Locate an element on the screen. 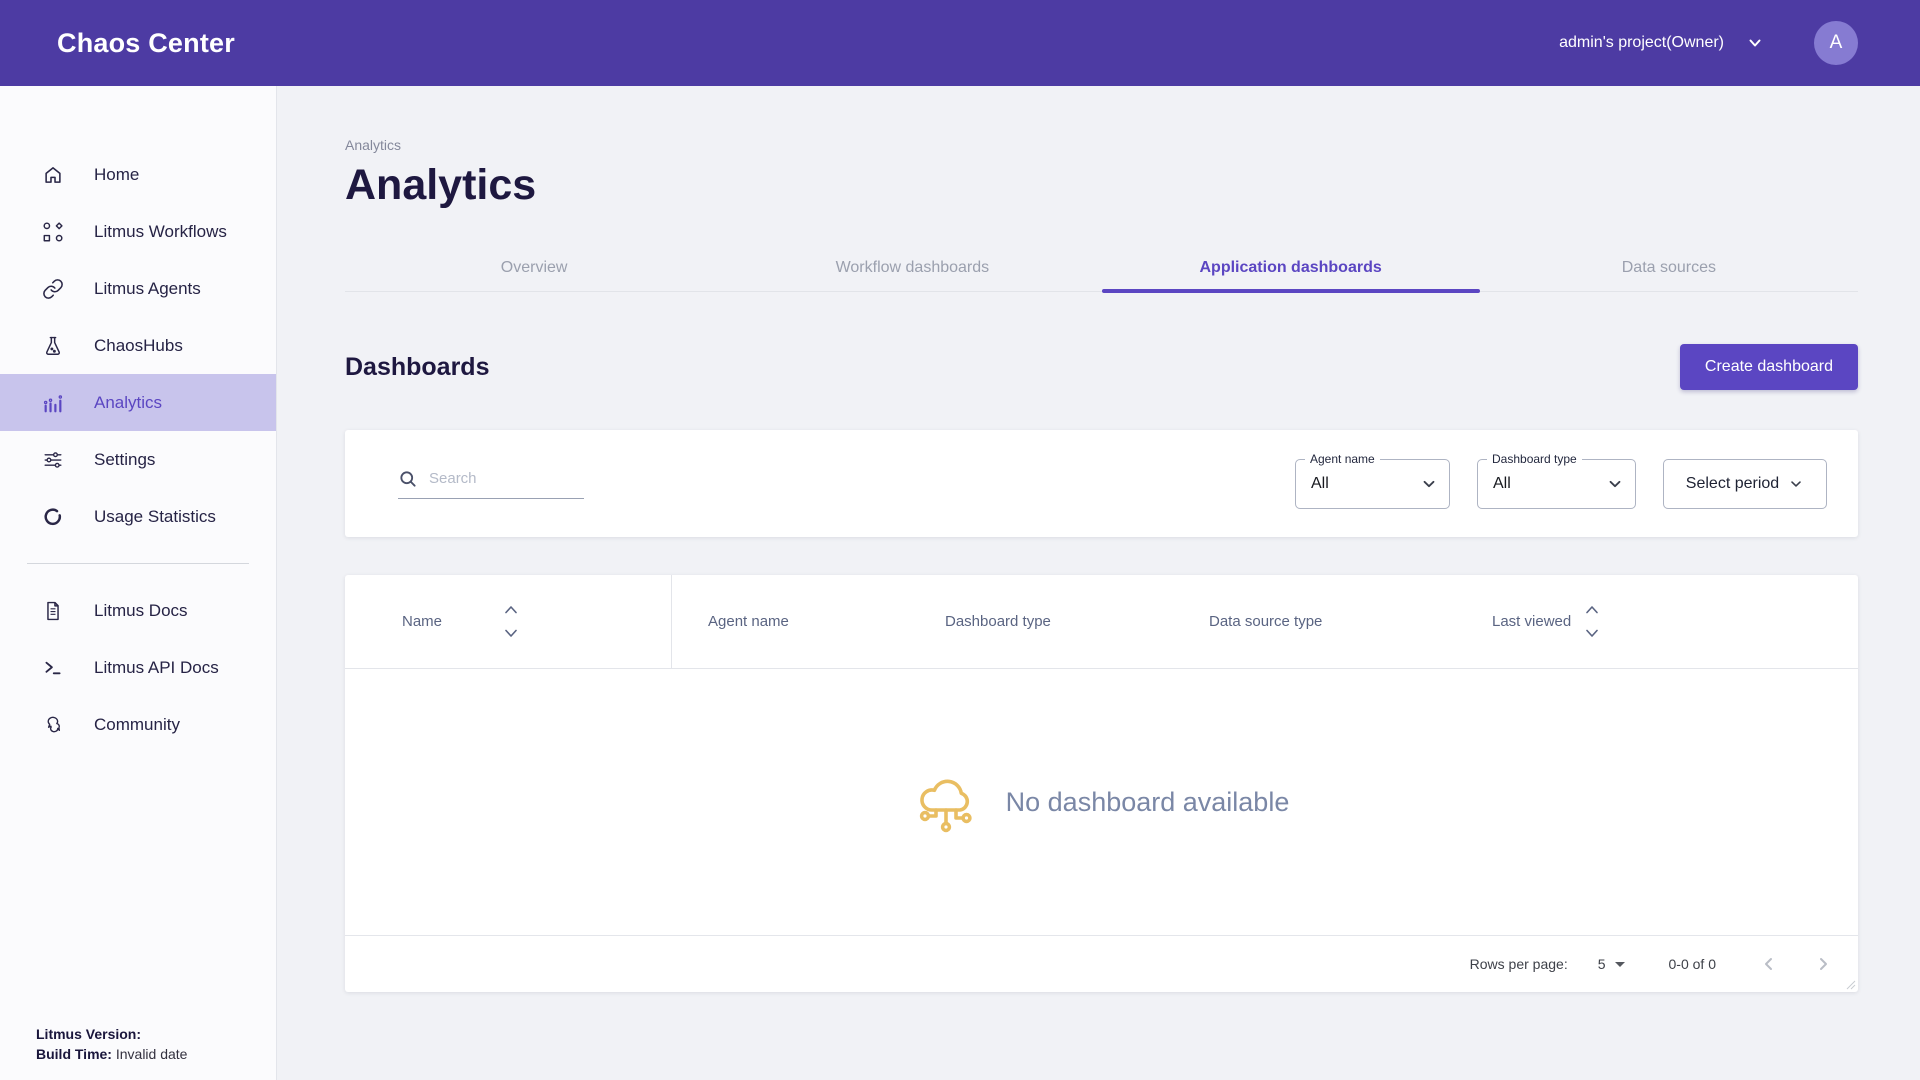 This screenshot has height=1080, width=1920. sidebar-divider is located at coordinates (138, 563).